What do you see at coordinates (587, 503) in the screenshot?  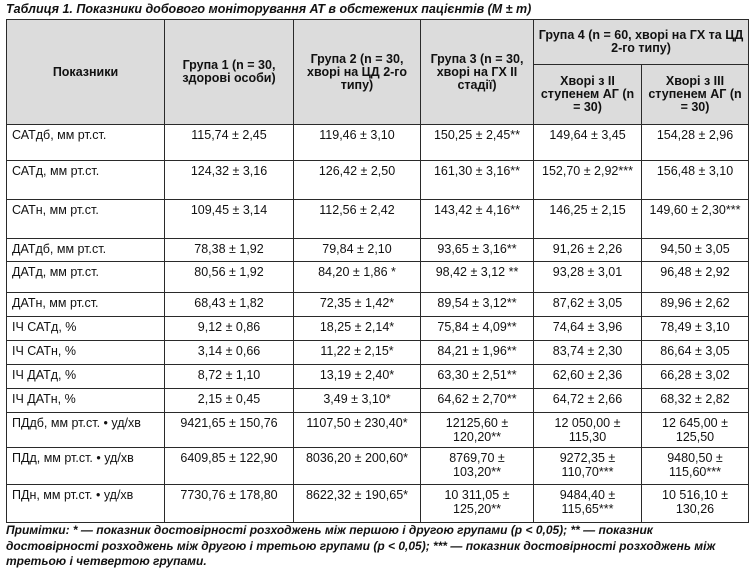 I see `table-cell: 9484,40 ± 115,65***` at bounding box center [587, 503].